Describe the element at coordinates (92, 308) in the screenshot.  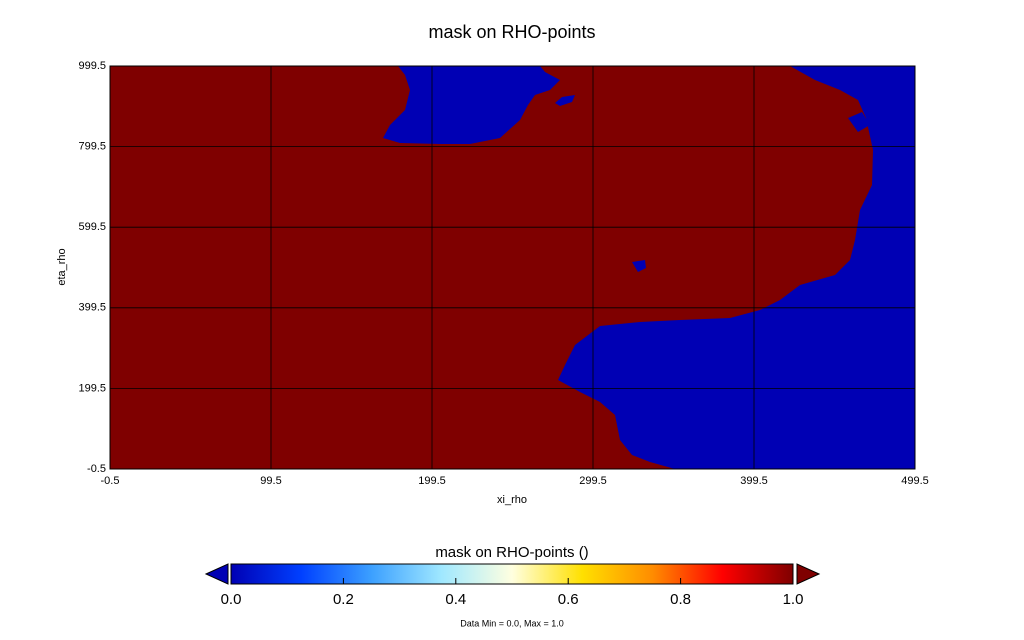
I see `y-tick-label: 399.5` at that location.